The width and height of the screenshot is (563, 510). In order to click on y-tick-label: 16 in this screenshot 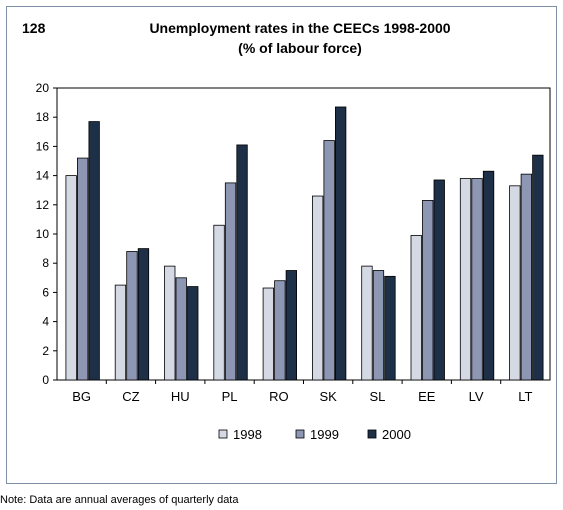, I will do `click(43, 146)`.